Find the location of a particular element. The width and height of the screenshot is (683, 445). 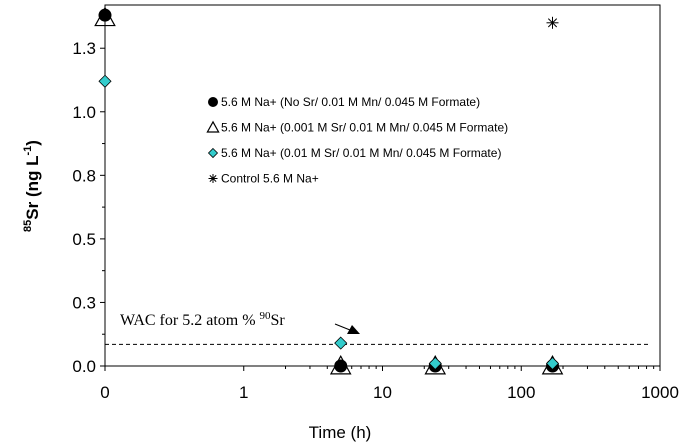

wac-annotation: WAC for 5.2 atom % 90Sr is located at coordinates (202, 319).